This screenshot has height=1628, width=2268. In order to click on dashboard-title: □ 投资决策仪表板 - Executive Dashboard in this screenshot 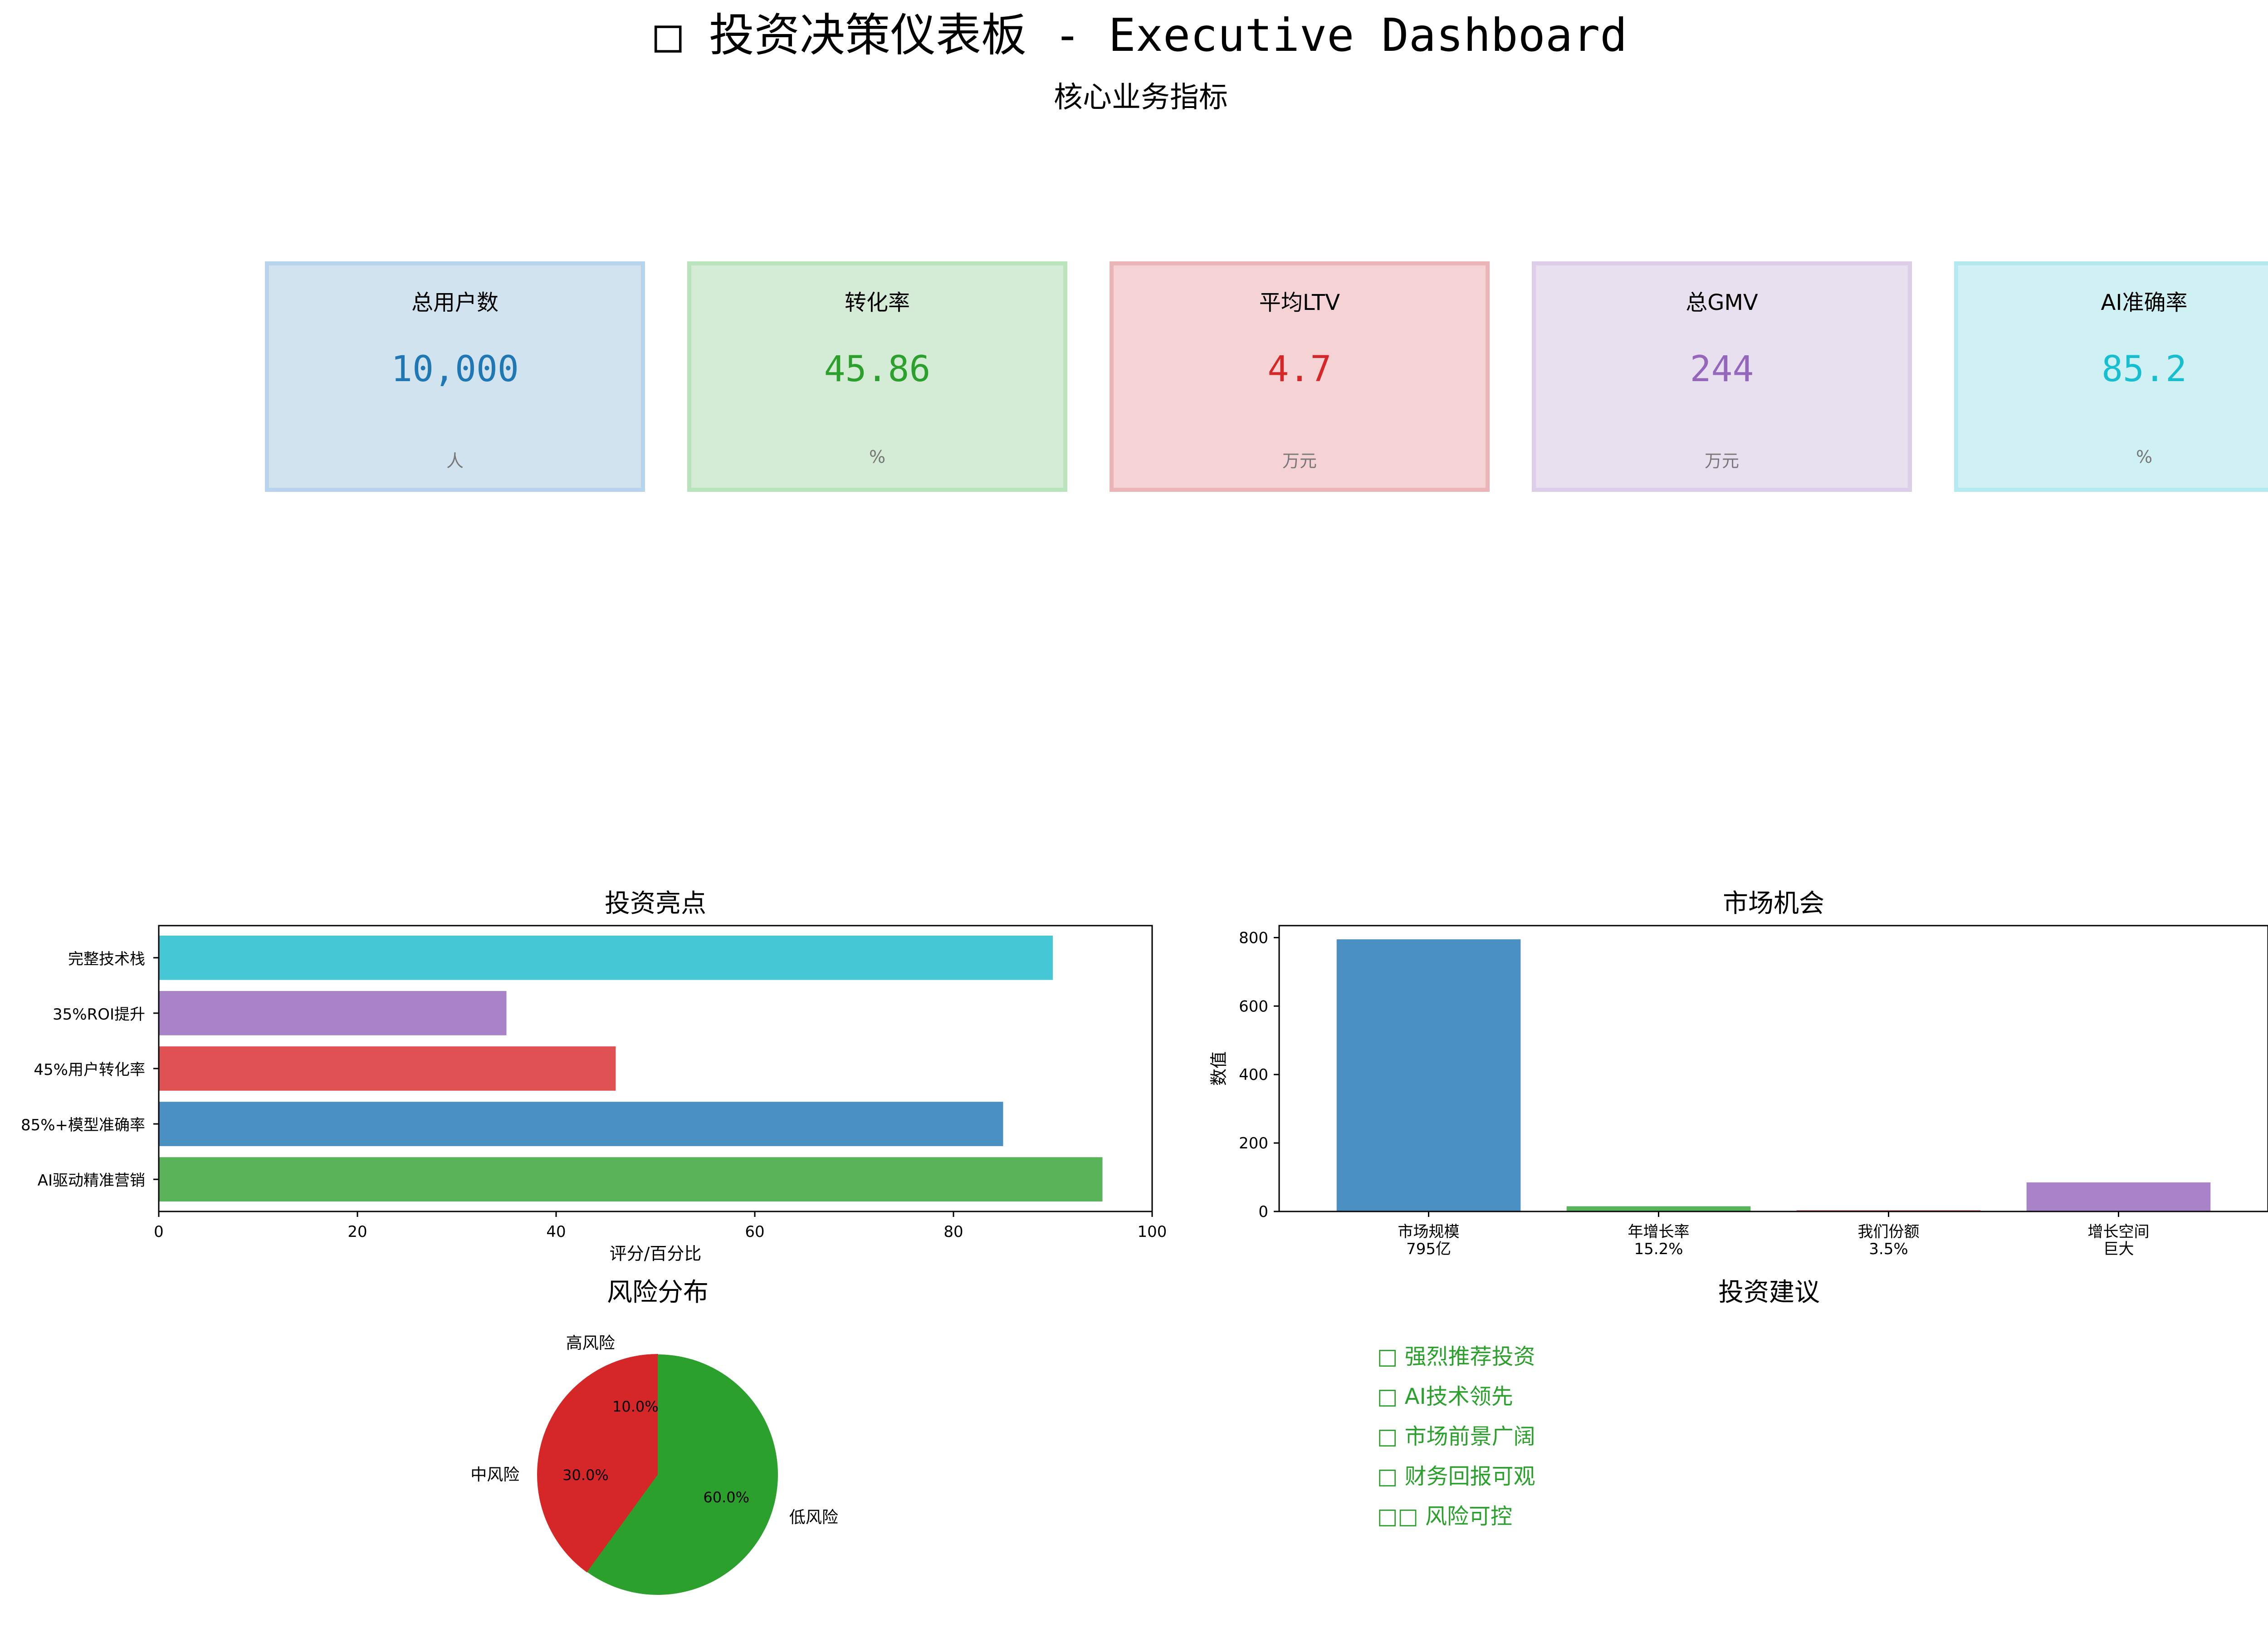, I will do `click(1141, 35)`.